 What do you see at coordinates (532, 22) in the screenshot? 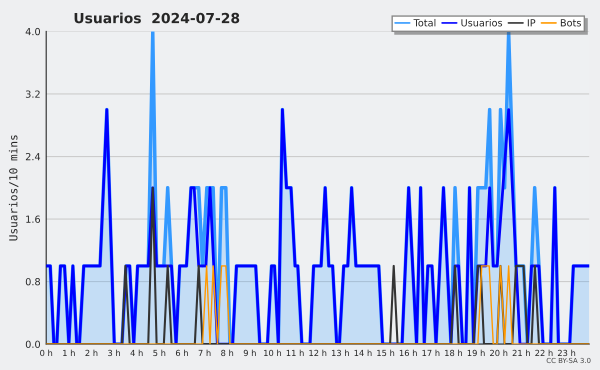
I see `legend-label: IP` at bounding box center [532, 22].